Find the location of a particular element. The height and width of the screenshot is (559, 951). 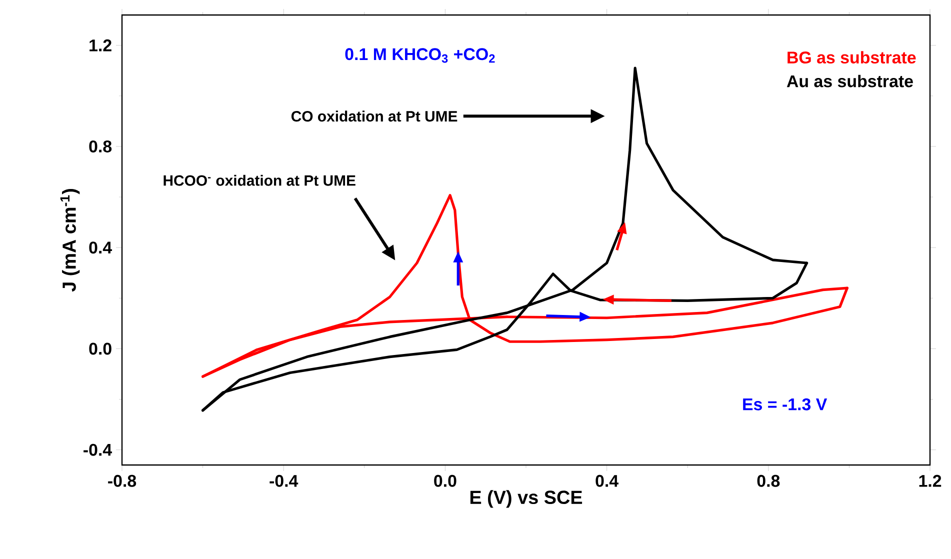

x-tick-label: 1.2 is located at coordinates (930, 480).